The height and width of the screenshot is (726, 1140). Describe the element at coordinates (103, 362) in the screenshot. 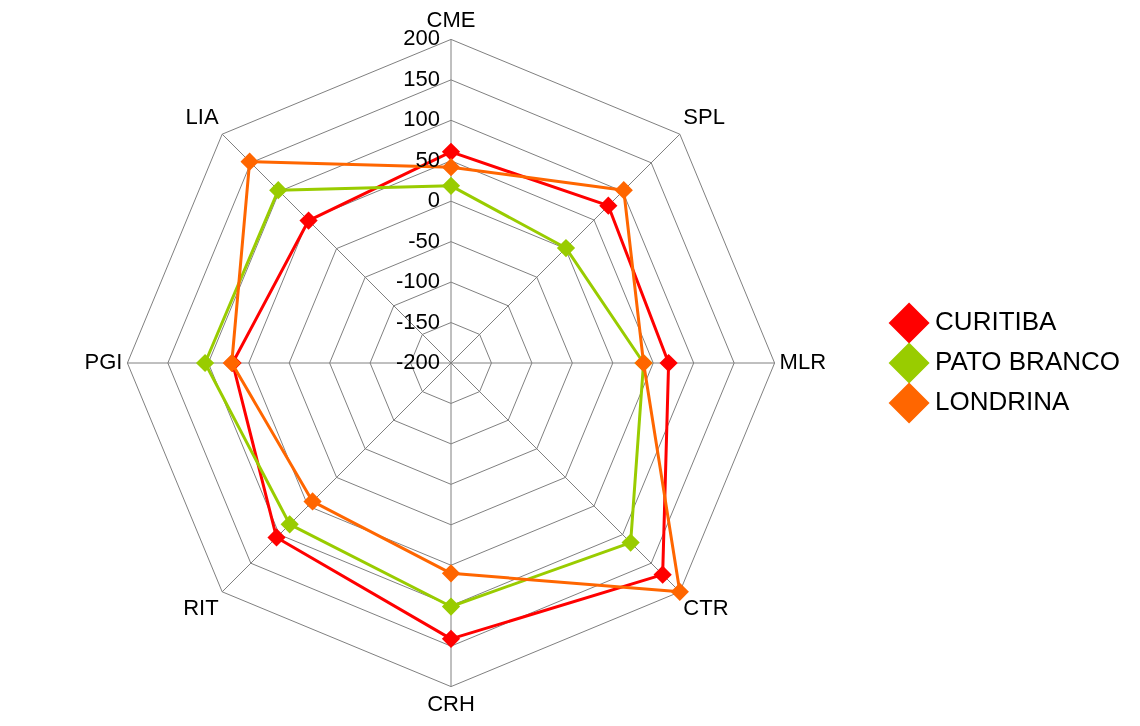

I see `spoke-label: PGI` at that location.